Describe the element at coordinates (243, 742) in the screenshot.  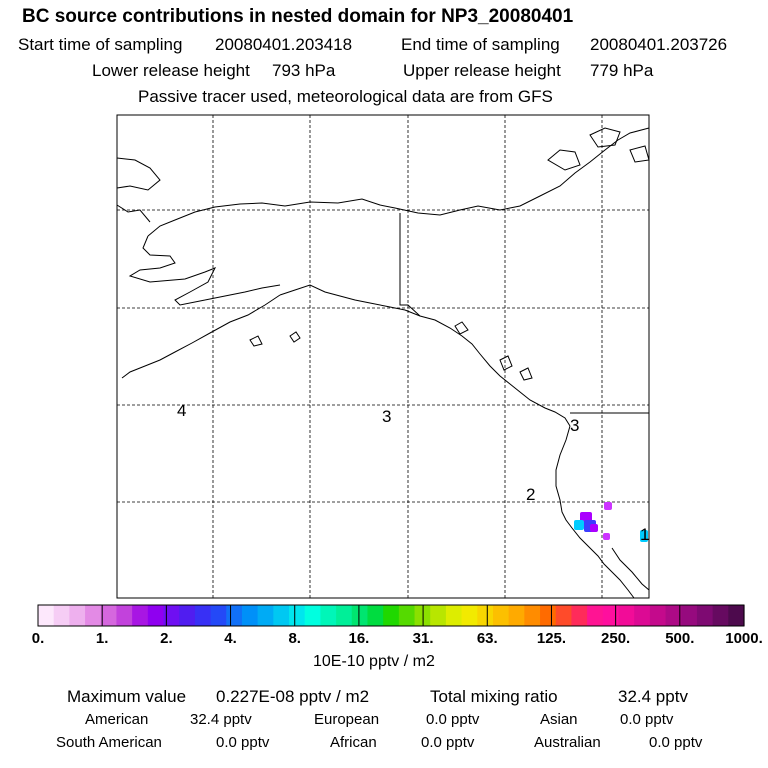
I see `source-value-south-american: 0.0 pptv` at that location.